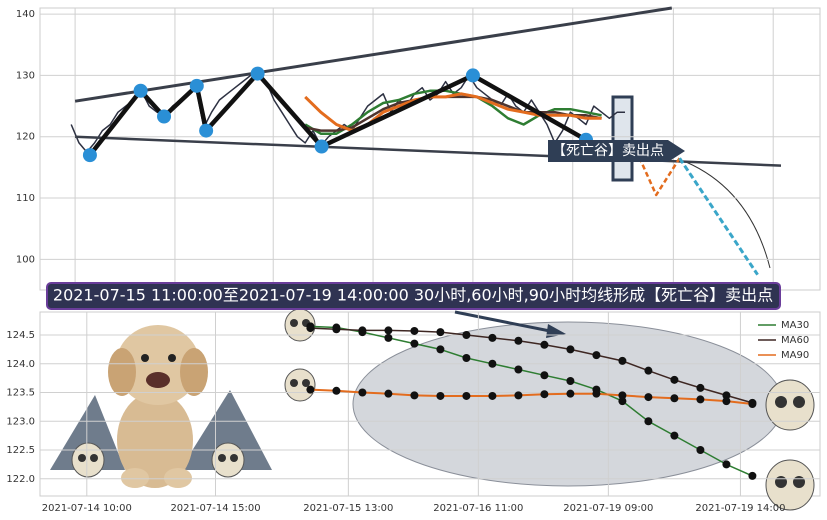 The image size is (827, 520). Describe the element at coordinates (25, 259) in the screenshot. I see `y-tick-label: 100` at that location.